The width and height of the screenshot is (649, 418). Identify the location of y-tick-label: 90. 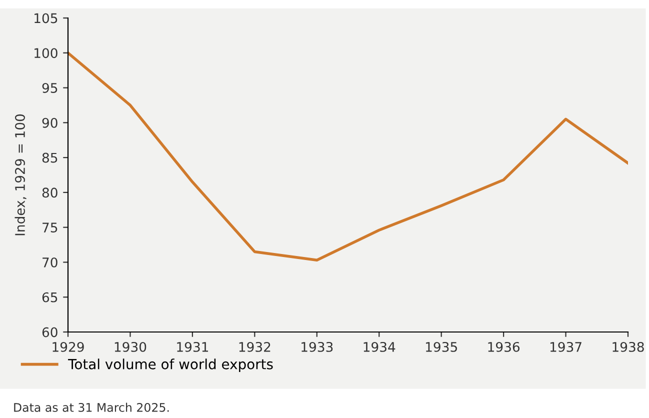
(50, 123).